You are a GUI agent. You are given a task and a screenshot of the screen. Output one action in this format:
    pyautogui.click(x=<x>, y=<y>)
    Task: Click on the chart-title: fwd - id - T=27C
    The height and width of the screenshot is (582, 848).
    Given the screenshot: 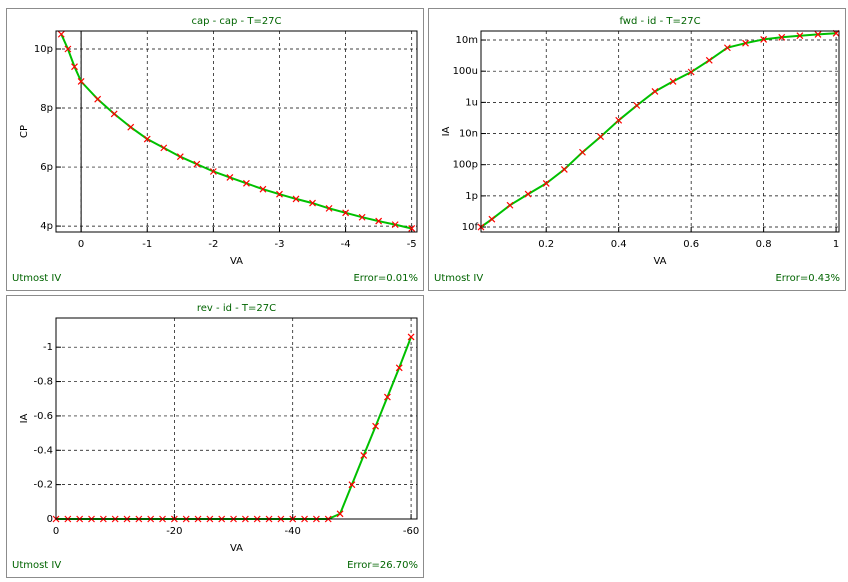 What is the action you would take?
    pyautogui.click(x=659, y=21)
    